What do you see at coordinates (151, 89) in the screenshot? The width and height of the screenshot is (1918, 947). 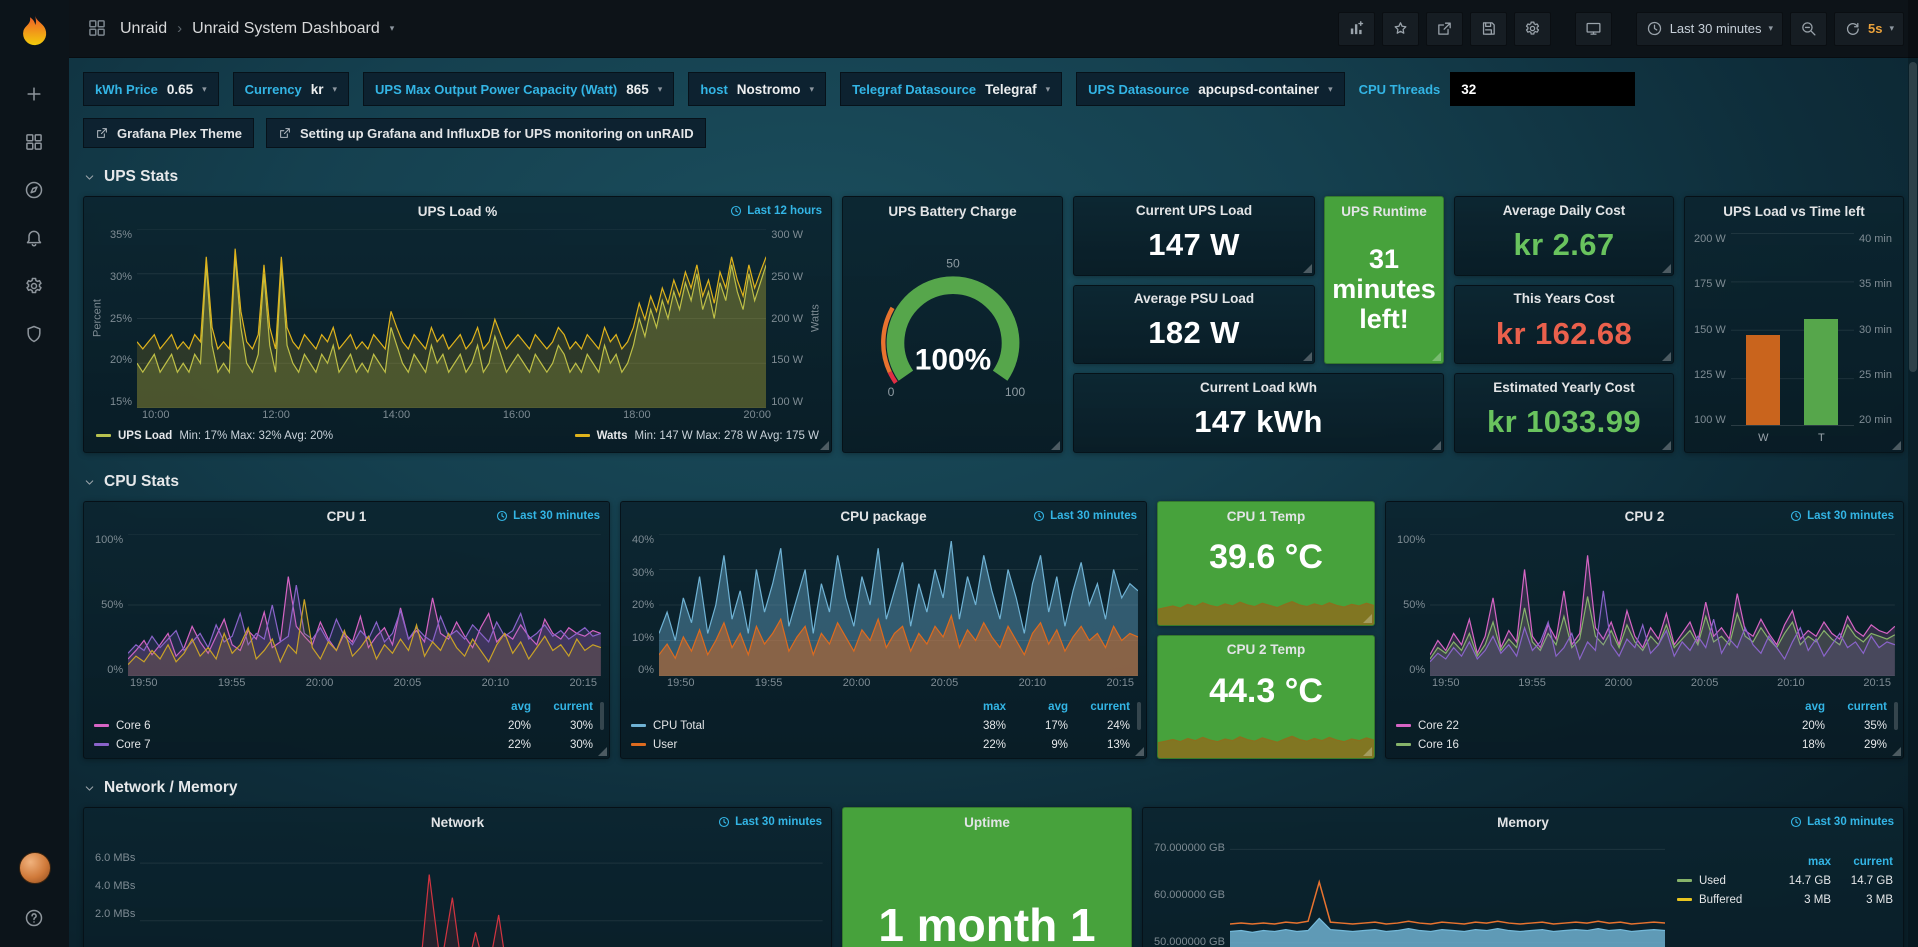 I see `variable-kwh-price: kWh Price 0.65 ▾` at bounding box center [151, 89].